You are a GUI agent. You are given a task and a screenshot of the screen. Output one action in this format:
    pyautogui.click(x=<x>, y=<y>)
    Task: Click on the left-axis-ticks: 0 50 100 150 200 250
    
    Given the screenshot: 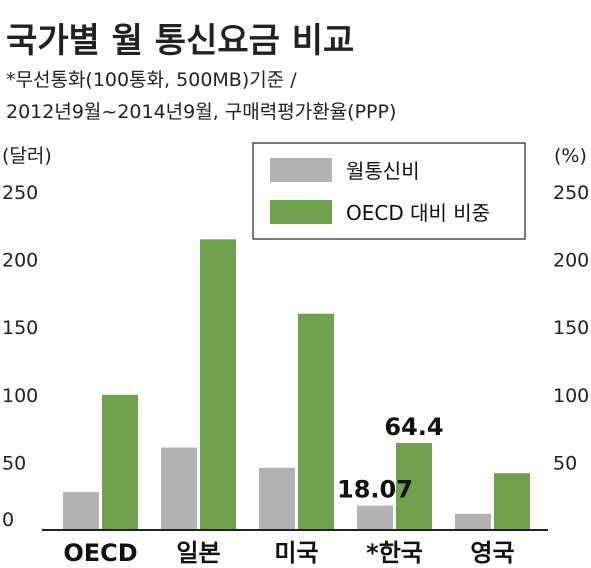 What is the action you would take?
    pyautogui.click(x=20, y=356)
    